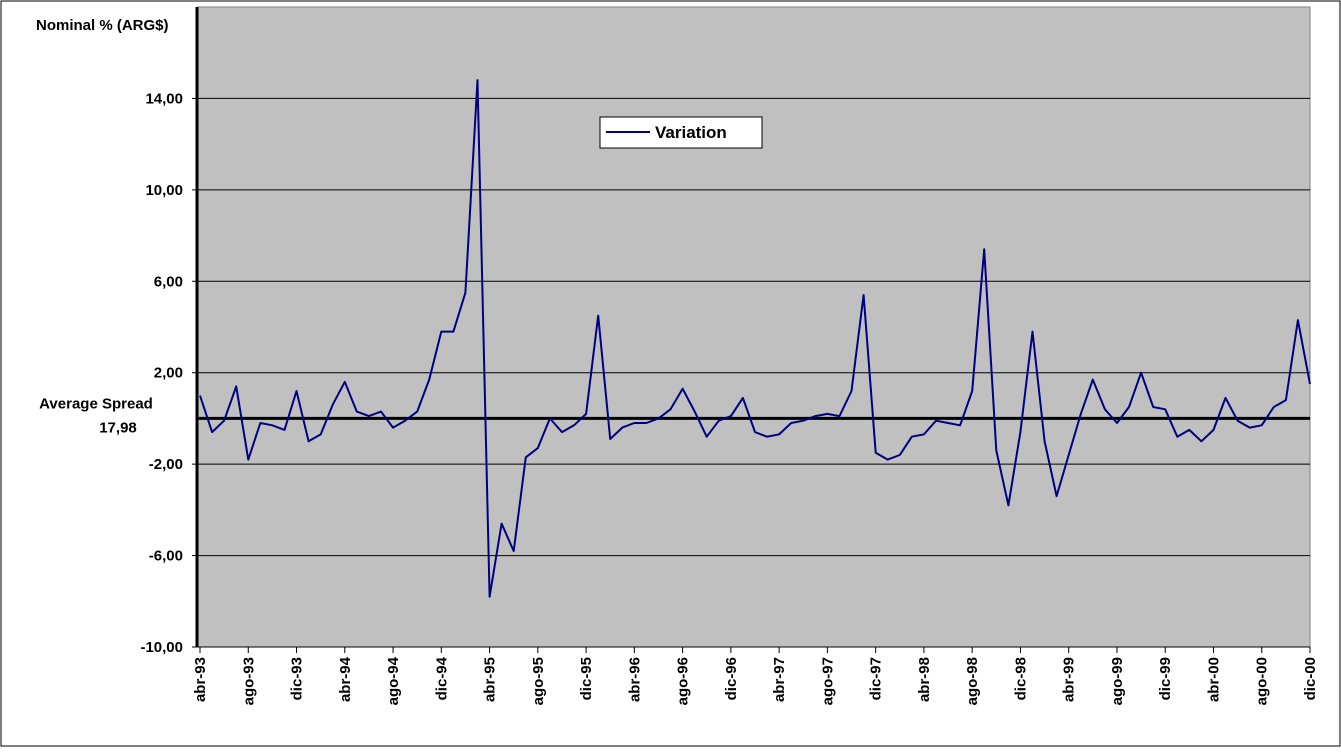 The height and width of the screenshot is (752, 1341). What do you see at coordinates (164, 98) in the screenshot?
I see `y-tick-label: 14,00` at bounding box center [164, 98].